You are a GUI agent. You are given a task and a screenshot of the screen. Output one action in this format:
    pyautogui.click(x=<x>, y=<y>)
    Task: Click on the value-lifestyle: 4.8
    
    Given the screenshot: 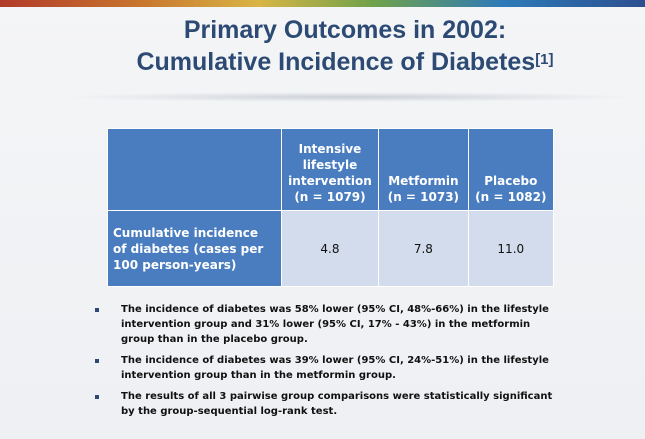 What is the action you would take?
    pyautogui.click(x=330, y=248)
    